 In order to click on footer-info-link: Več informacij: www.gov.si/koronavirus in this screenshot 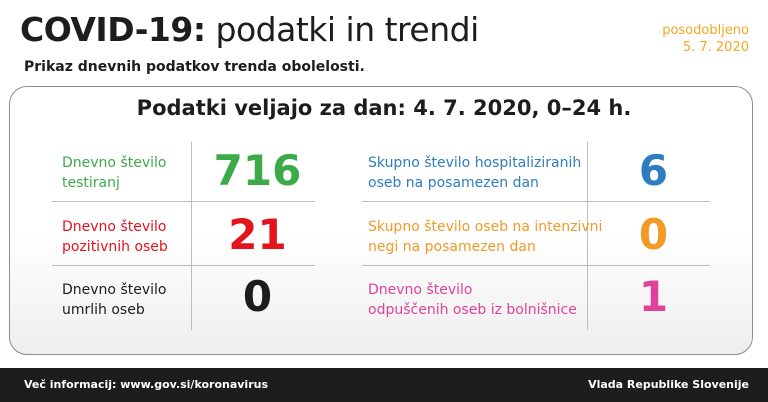, I will do `click(146, 384)`.